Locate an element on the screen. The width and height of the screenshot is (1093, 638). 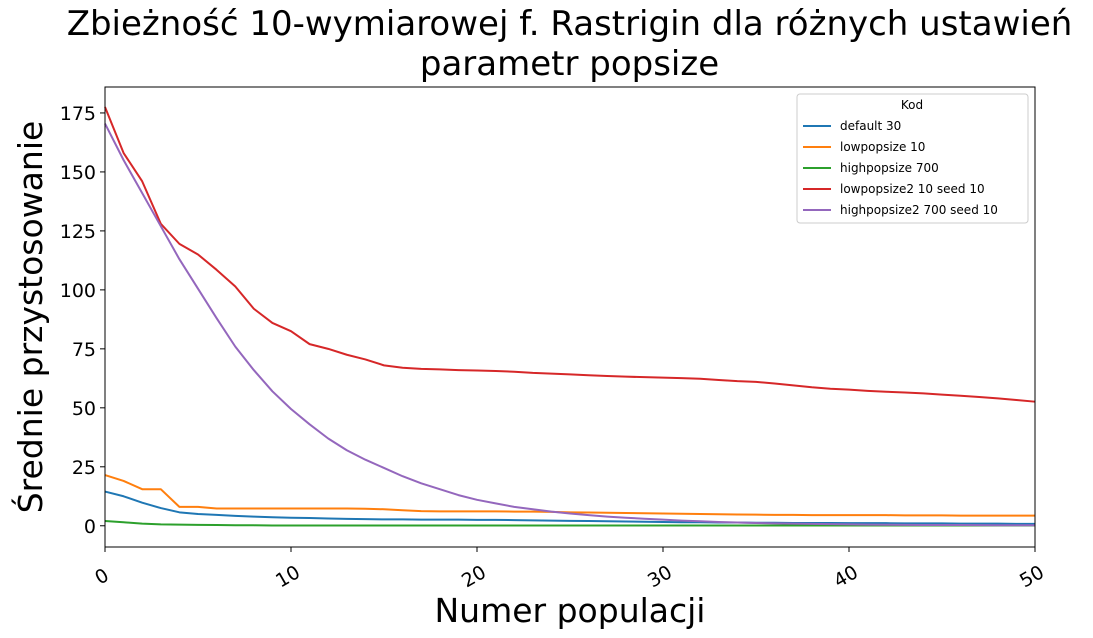
y-tick-label: 150 is located at coordinates (78, 173).